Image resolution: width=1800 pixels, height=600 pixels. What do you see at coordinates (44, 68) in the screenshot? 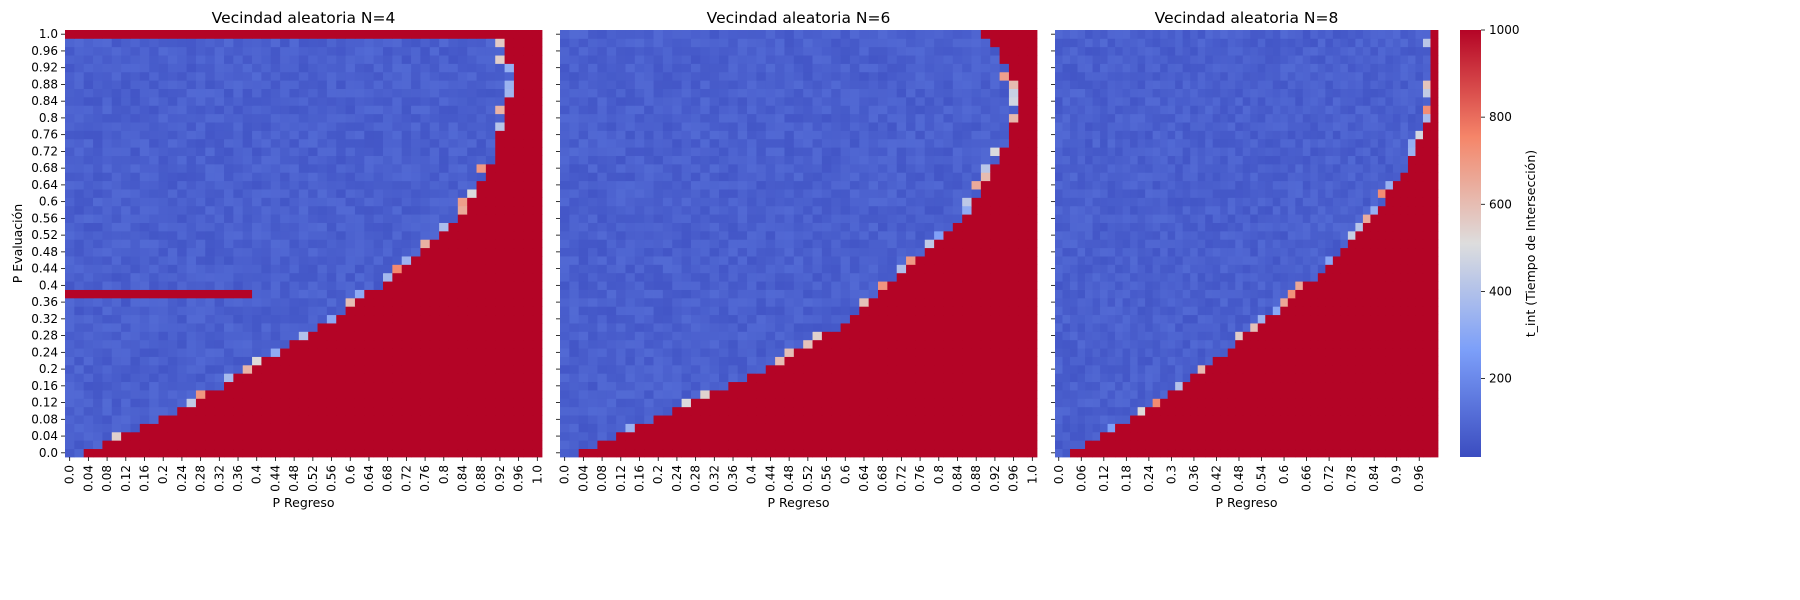
I see `y-tick-label: 0.92` at bounding box center [44, 68].